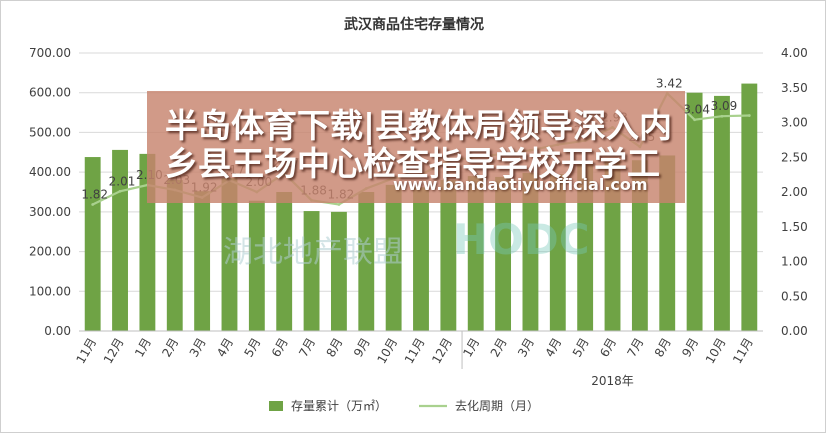 The height and width of the screenshot is (434, 826). What do you see at coordinates (794, 227) in the screenshot?
I see `y-right-tick-label: 1.50` at bounding box center [794, 227].